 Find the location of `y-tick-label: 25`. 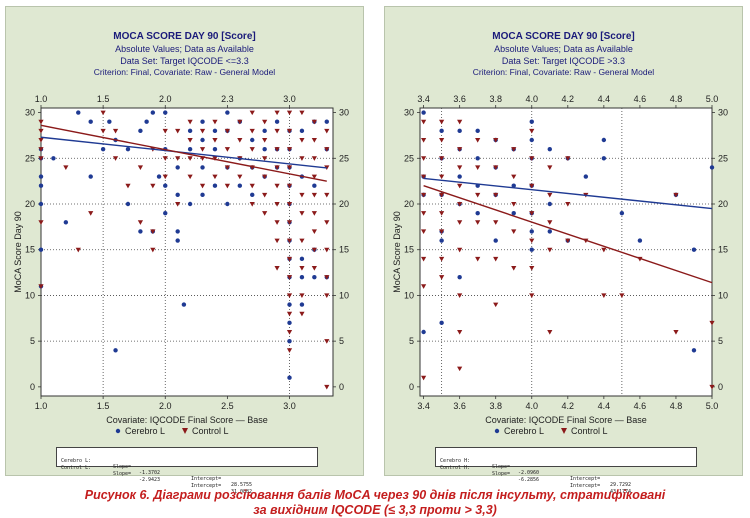

y-tick-label: 25 is located at coordinates (30, 158).